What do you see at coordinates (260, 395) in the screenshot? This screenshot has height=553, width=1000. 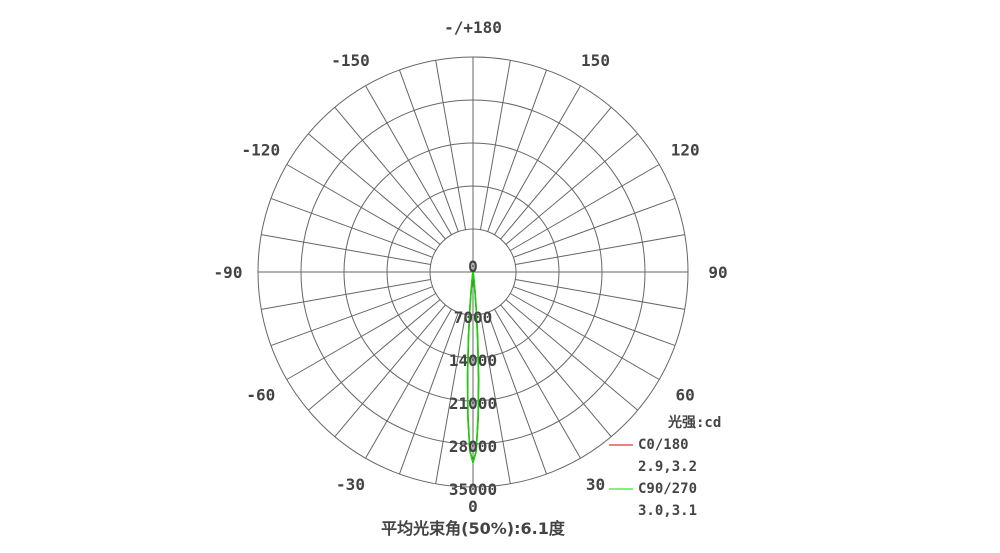 I see `angle-tick-label: -60` at bounding box center [260, 395].